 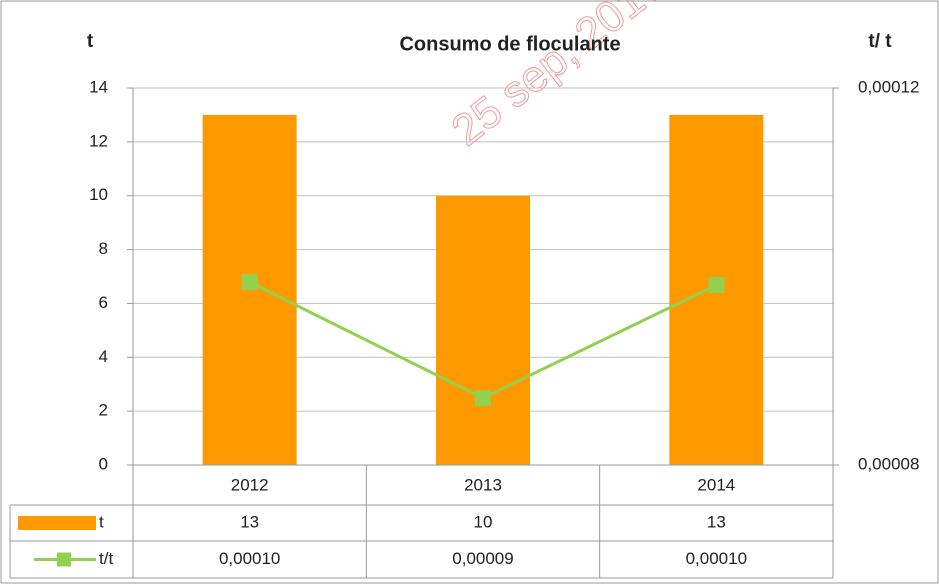 I want to click on y-tick-label: 10, so click(x=98, y=194).